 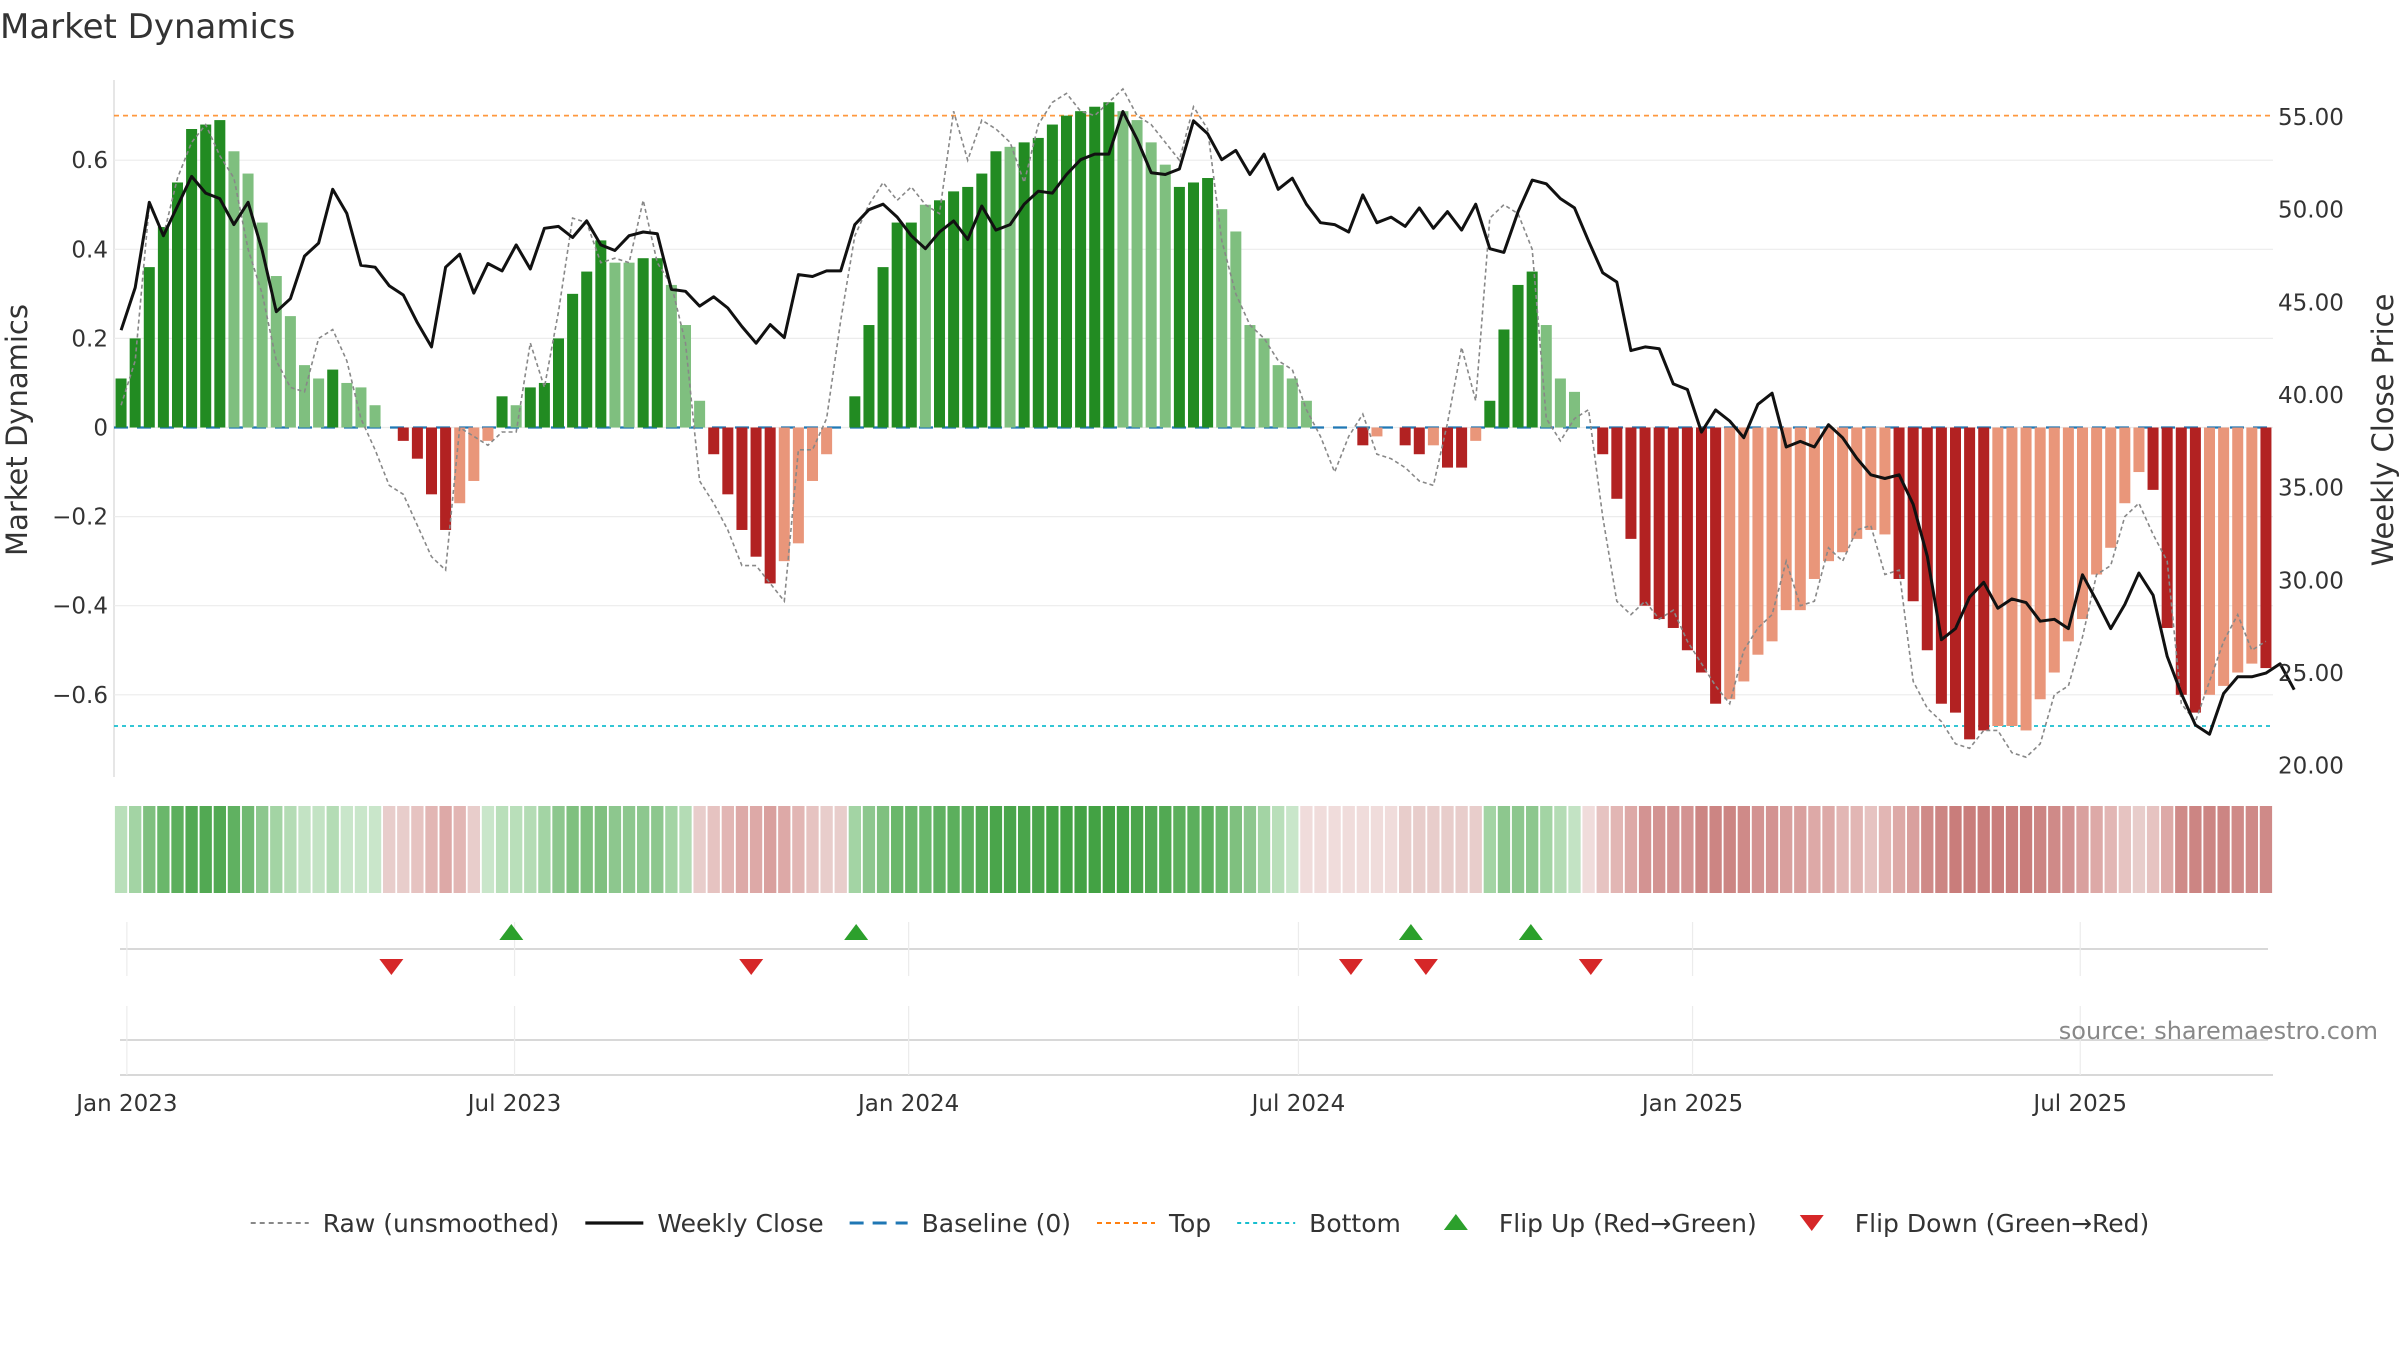 I want to click on x-tick-label: Jan 2024, so click(x=907, y=1104).